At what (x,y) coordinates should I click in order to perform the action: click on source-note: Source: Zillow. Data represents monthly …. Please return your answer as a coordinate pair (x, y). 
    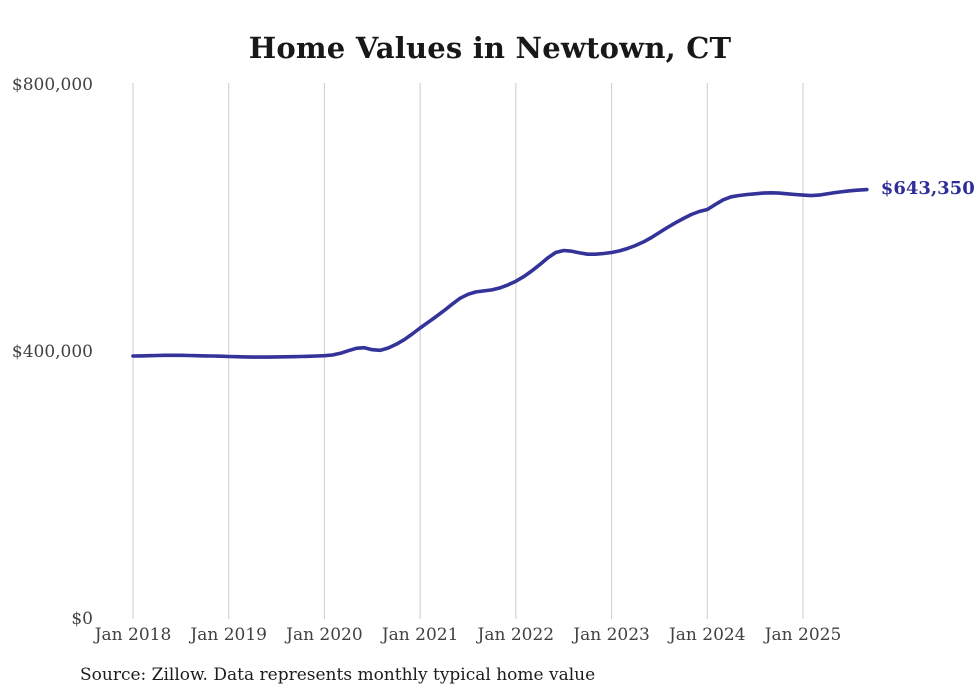
    Looking at the image, I should click on (338, 675).